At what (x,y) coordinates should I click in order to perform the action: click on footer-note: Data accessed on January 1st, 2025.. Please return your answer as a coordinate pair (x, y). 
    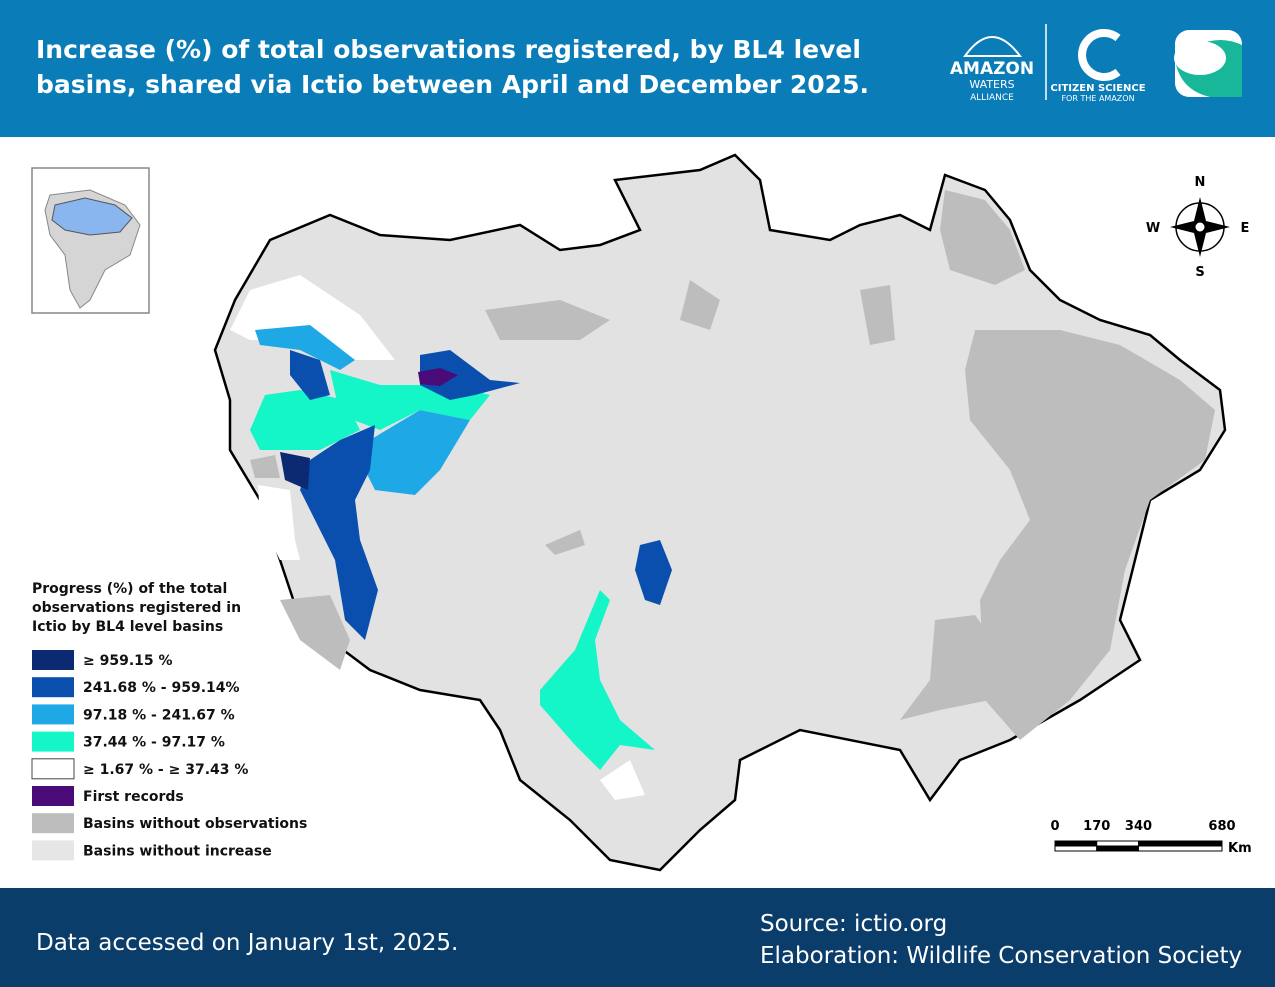
    Looking at the image, I should click on (247, 943).